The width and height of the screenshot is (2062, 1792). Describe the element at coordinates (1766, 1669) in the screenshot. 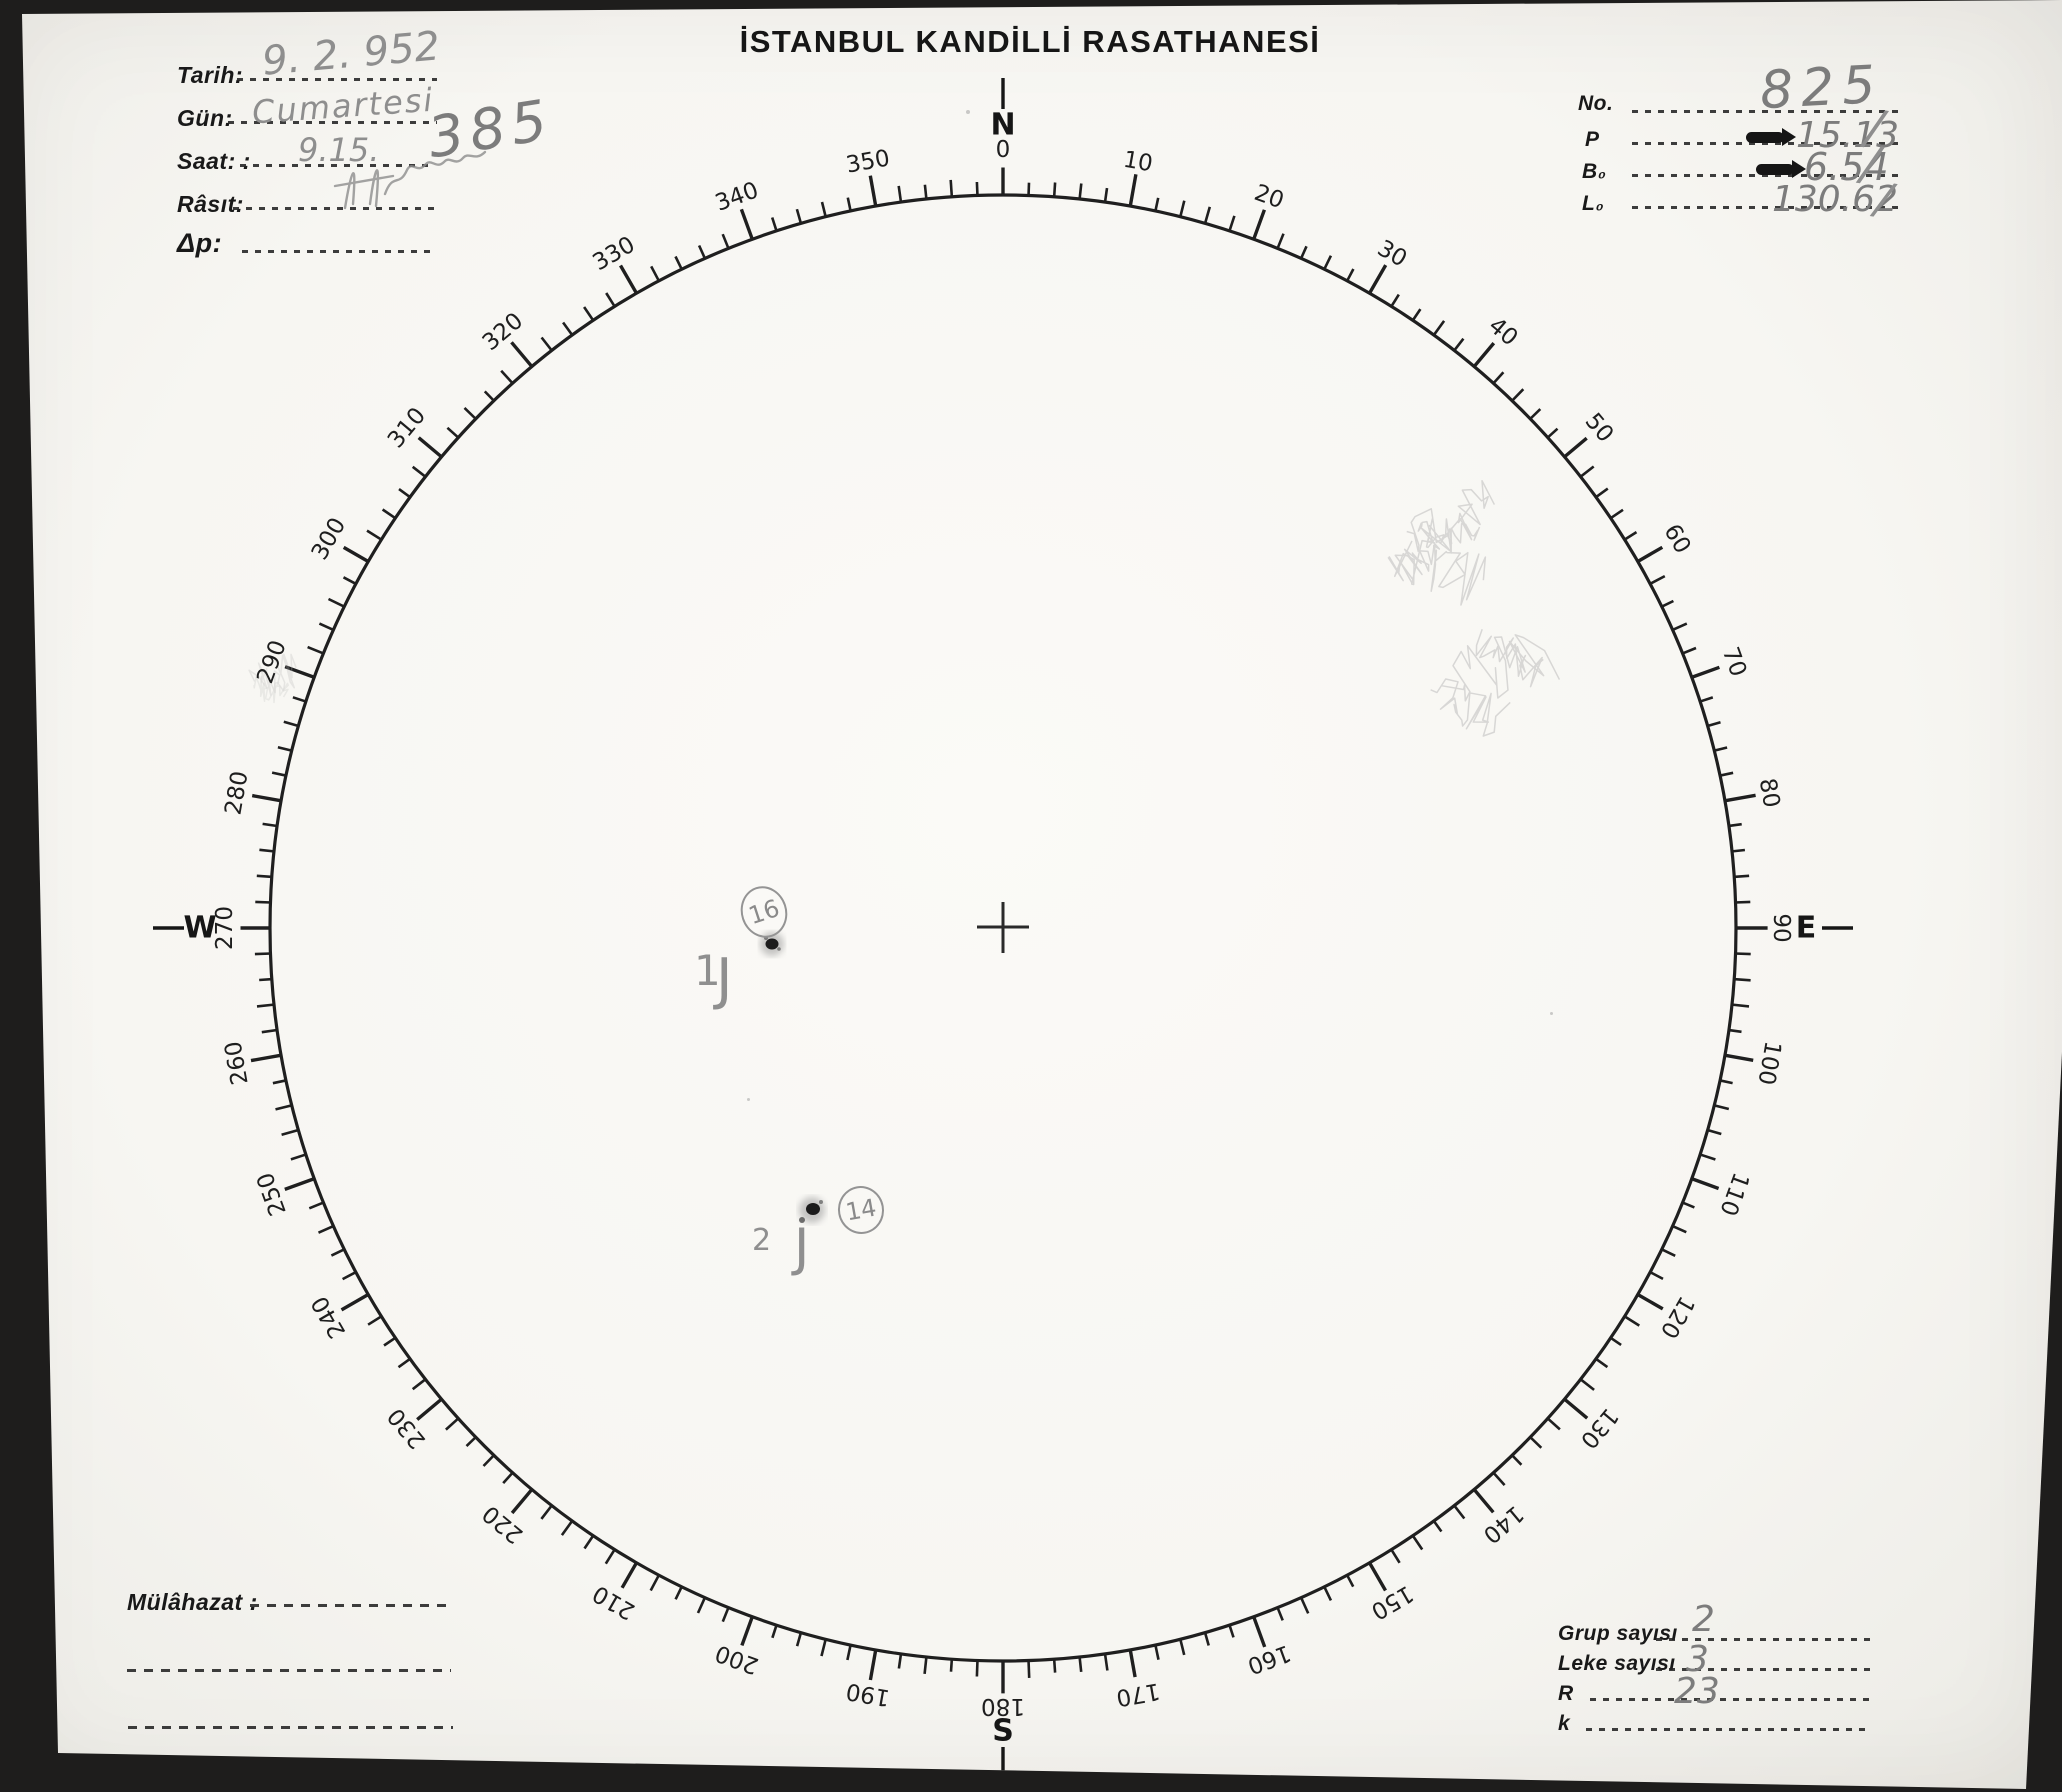

I see `leke-sayisi-dotted-line` at that location.